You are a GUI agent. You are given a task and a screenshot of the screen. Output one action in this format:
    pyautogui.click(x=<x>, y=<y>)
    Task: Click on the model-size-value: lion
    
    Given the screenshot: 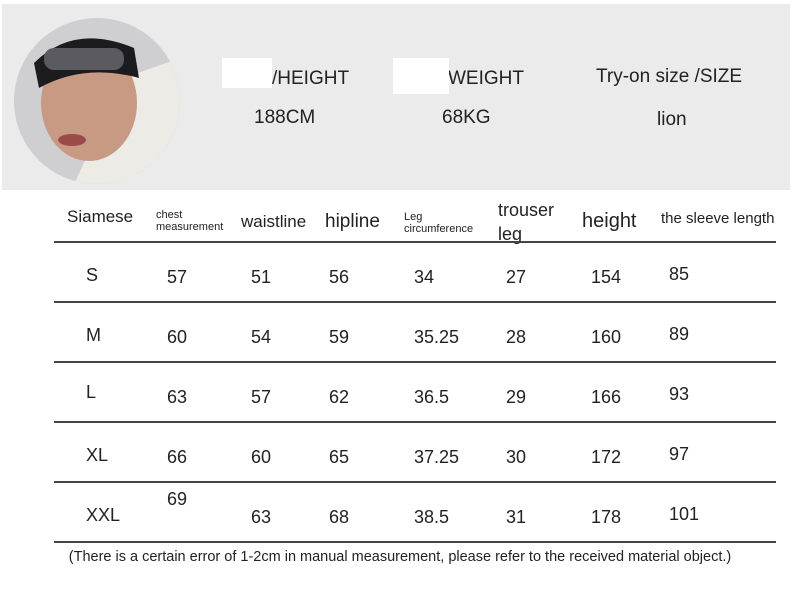 What is the action you would take?
    pyautogui.click(x=672, y=119)
    